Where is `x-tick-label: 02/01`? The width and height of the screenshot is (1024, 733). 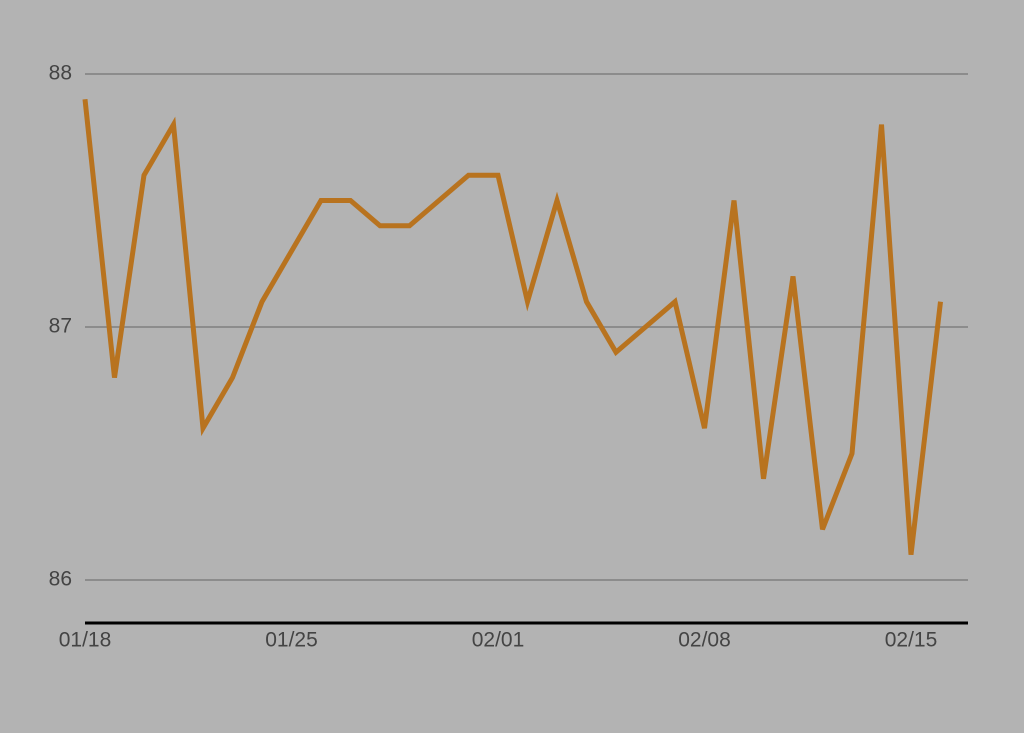
x-tick-label: 02/01 is located at coordinates (498, 640).